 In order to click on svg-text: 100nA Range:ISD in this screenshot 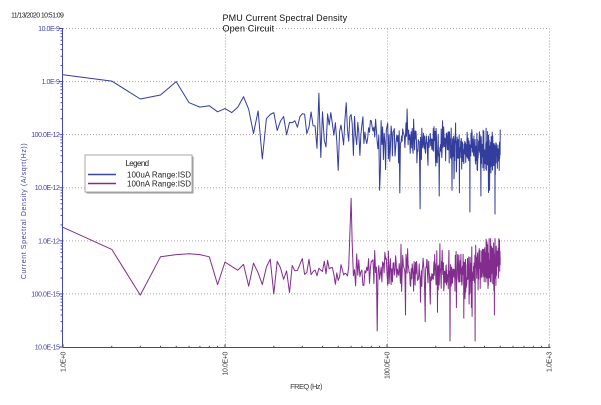, I will do `click(159, 184)`.